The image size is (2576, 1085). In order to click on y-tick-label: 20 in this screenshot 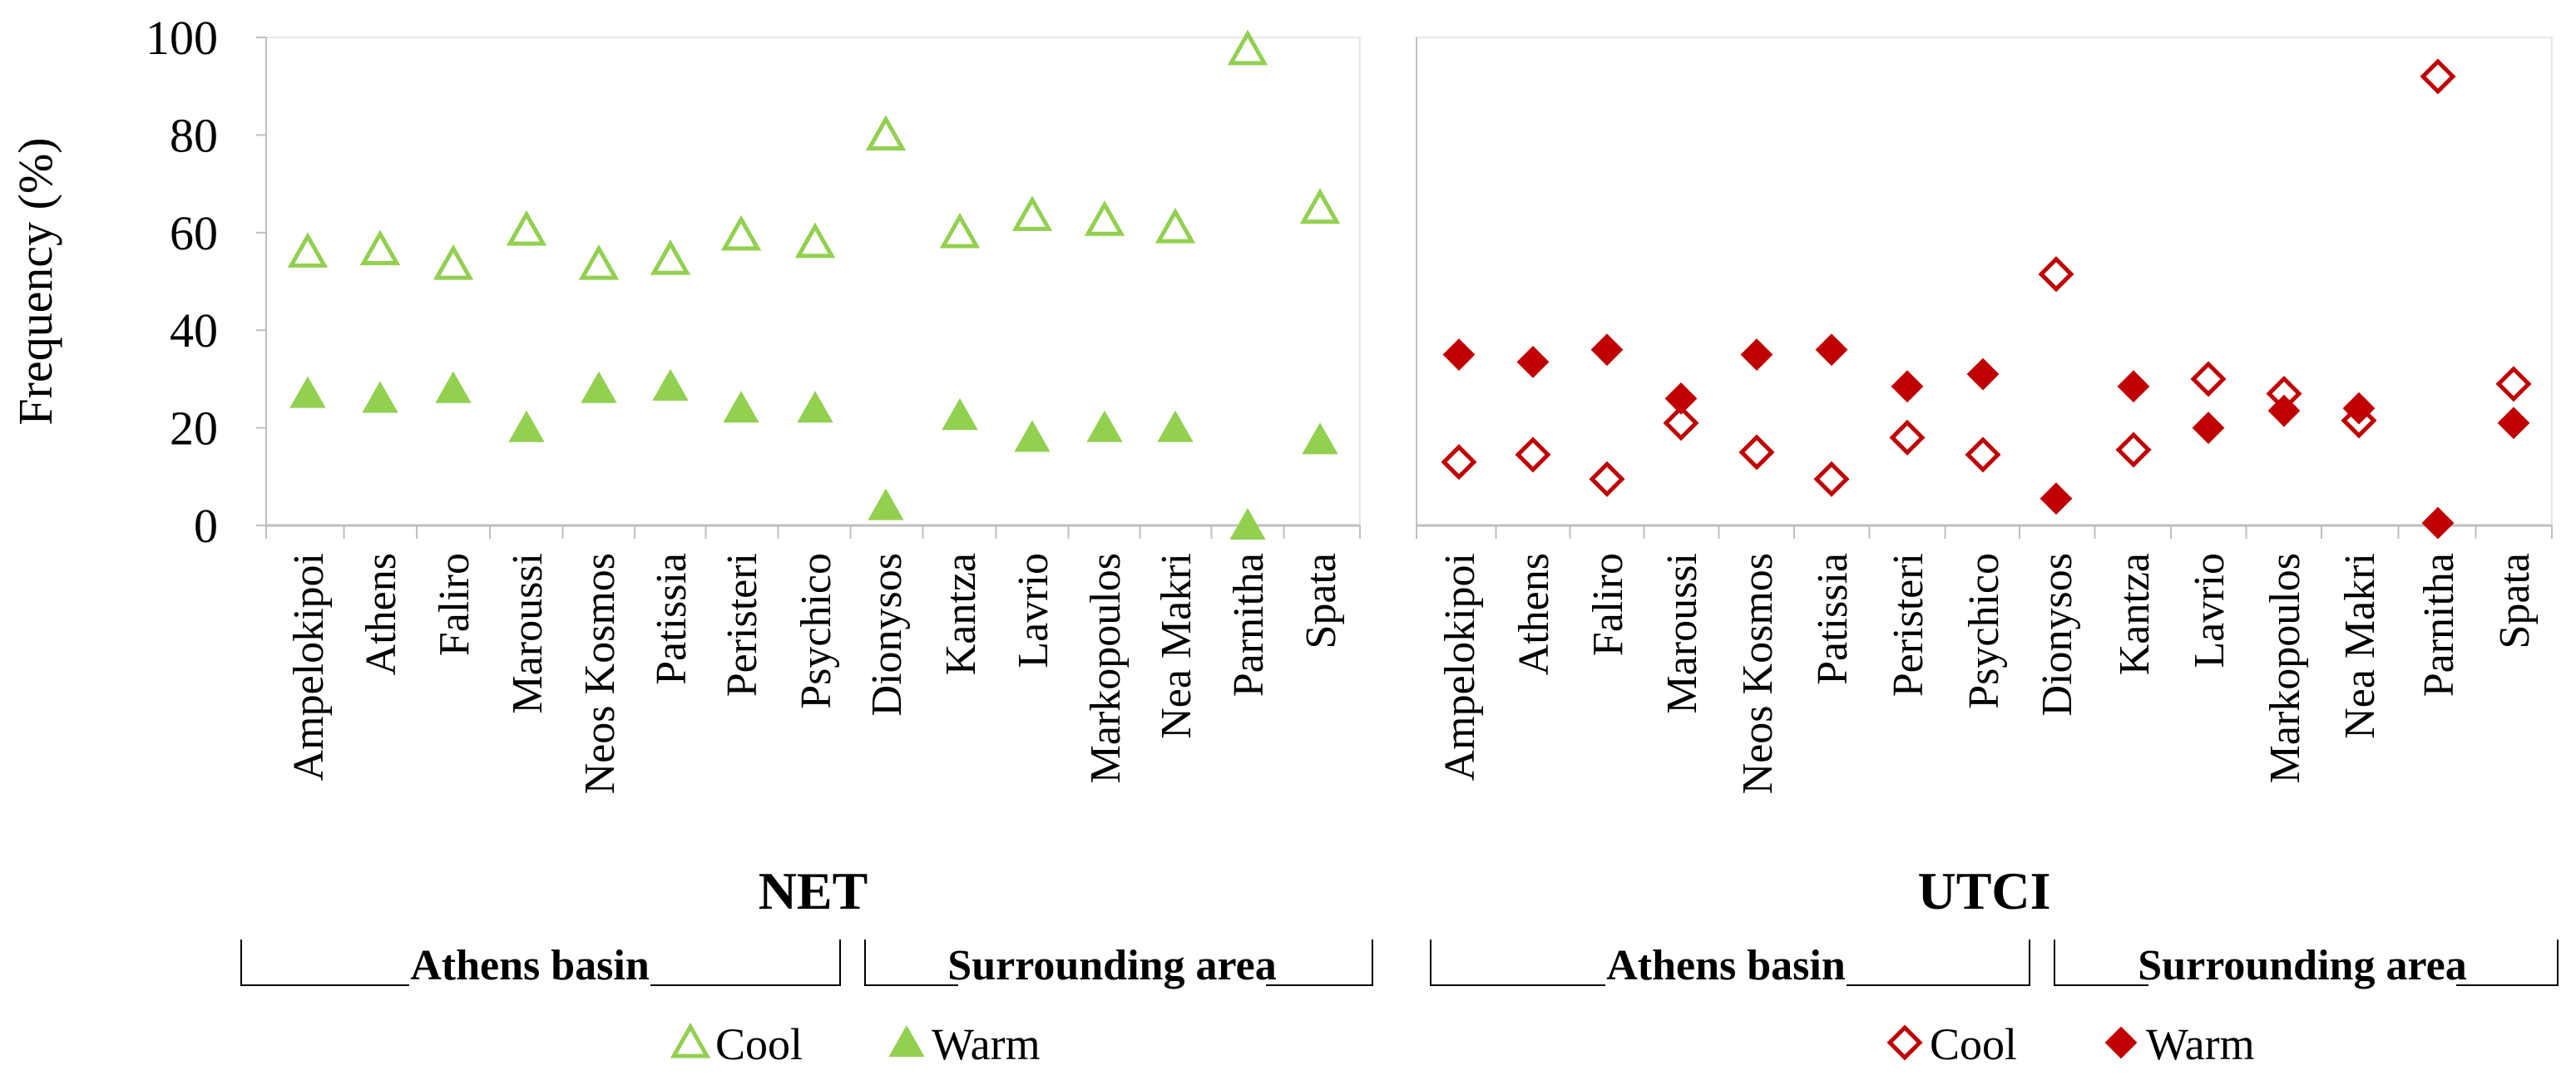, I will do `click(194, 429)`.